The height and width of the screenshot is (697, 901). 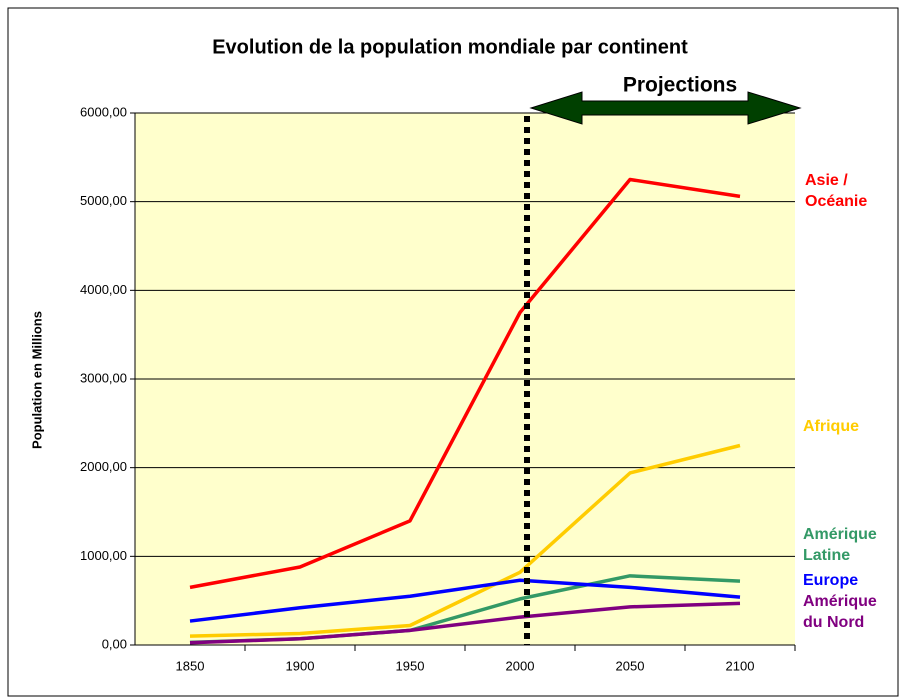 What do you see at coordinates (410, 665) in the screenshot?
I see `x-tick-label: 1950` at bounding box center [410, 665].